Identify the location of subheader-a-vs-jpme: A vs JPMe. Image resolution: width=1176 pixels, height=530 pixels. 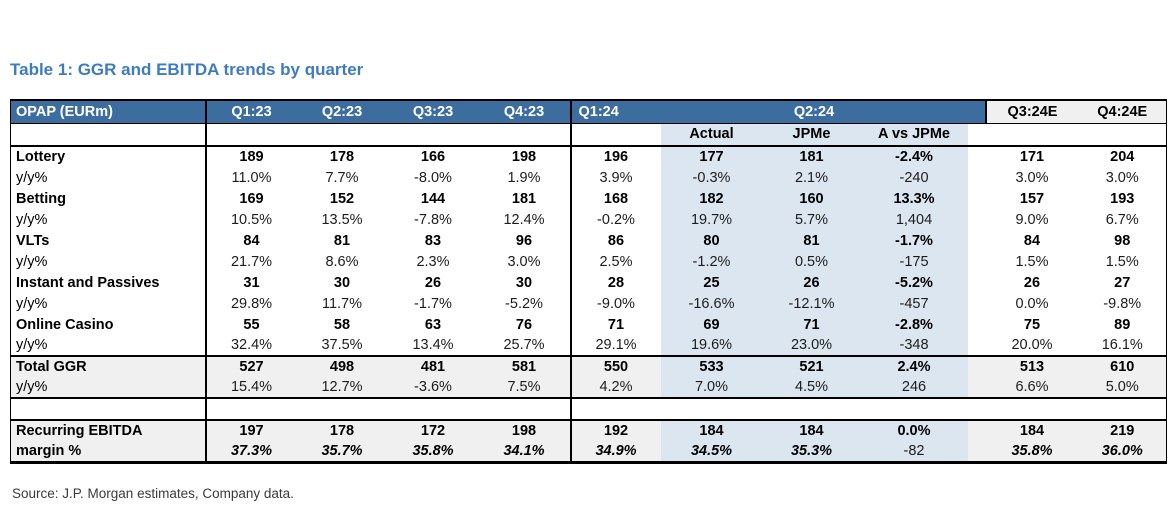
(914, 134).